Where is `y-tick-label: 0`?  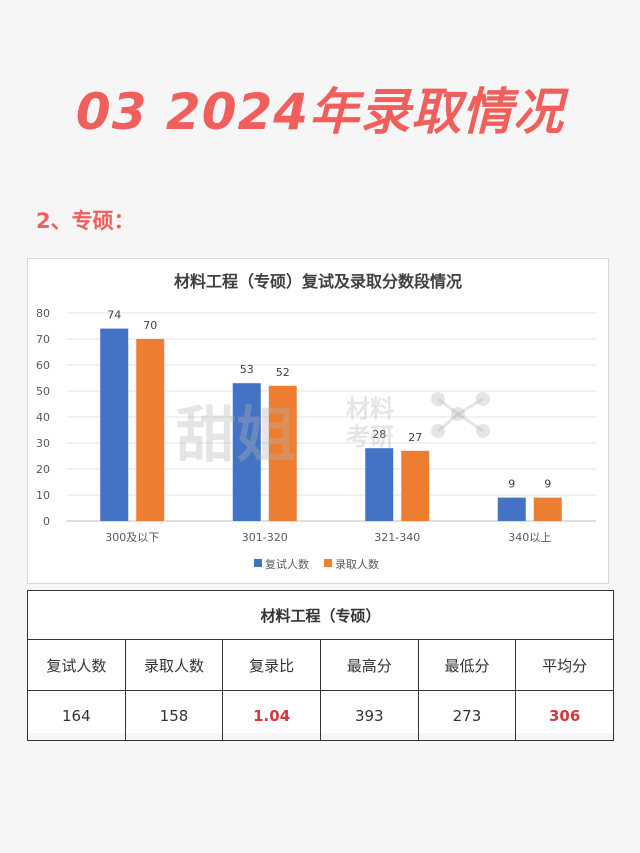
y-tick-label: 0 is located at coordinates (46, 521).